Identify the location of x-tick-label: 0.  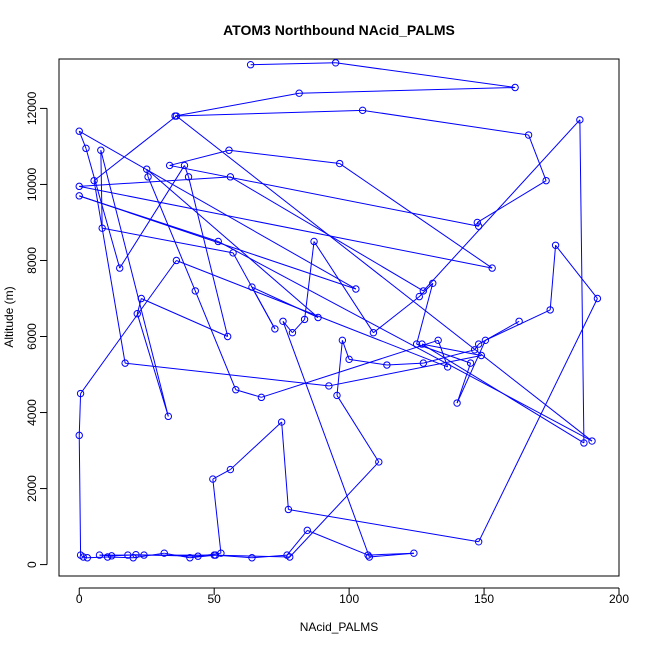
(79, 599).